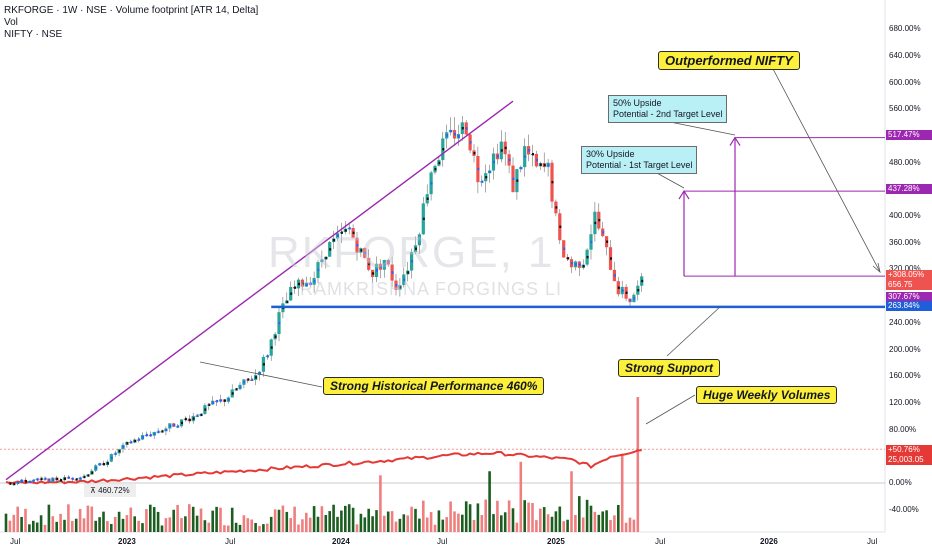  I want to click on target1-callout: 30% Upside Potential - 1st Target Level, so click(639, 160).